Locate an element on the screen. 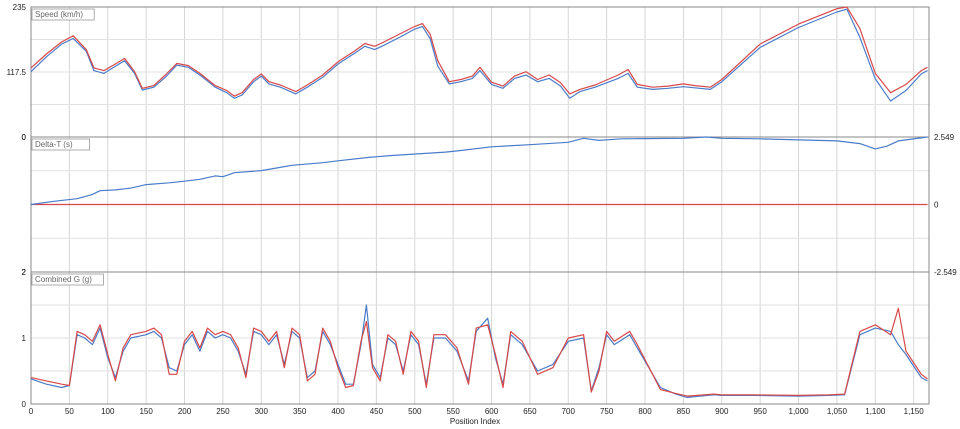 This screenshot has height=429, width=960. x-tick-label: 450 is located at coordinates (377, 411).